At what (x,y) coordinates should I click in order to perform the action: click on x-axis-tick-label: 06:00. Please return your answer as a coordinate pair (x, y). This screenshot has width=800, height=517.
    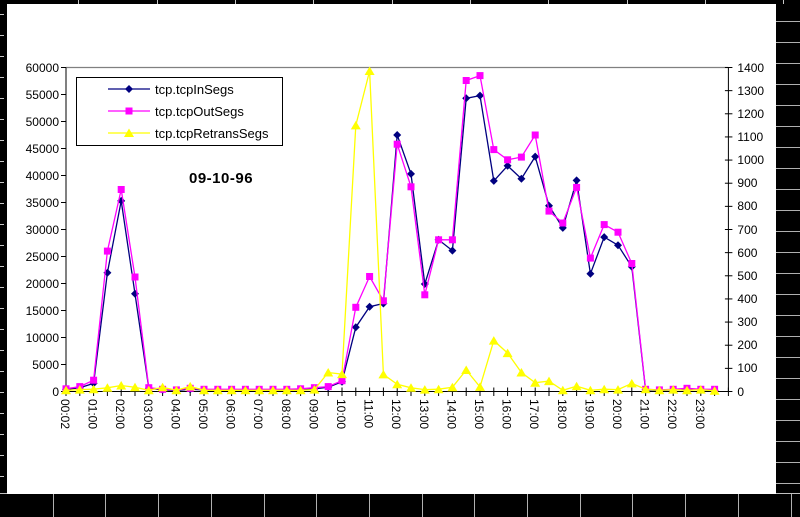
    Looking at the image, I should click on (230, 413).